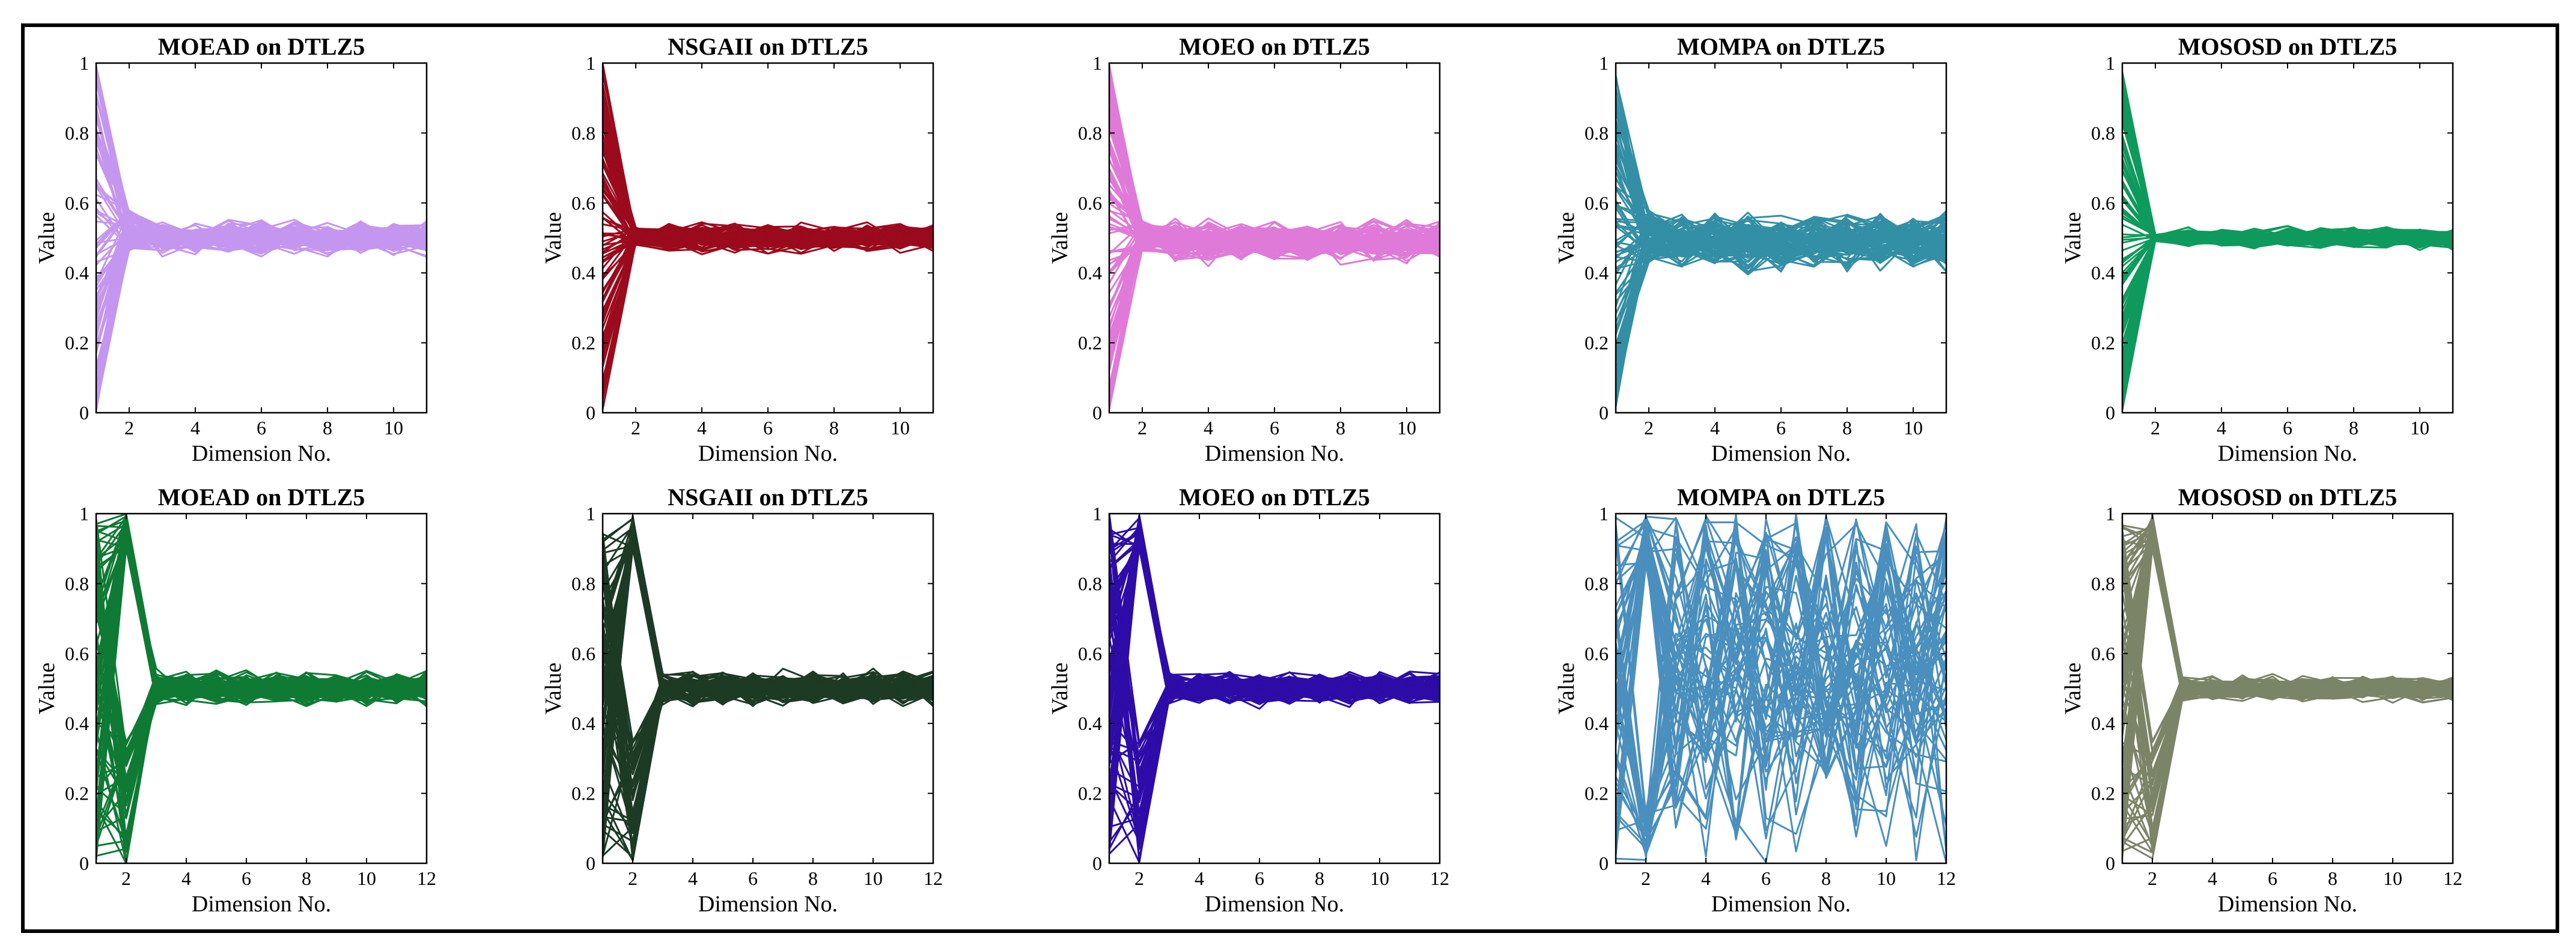 The image size is (2576, 951). Describe the element at coordinates (1781, 46) in the screenshot. I see `panel-title: MOMPA on DTLZ5` at that location.